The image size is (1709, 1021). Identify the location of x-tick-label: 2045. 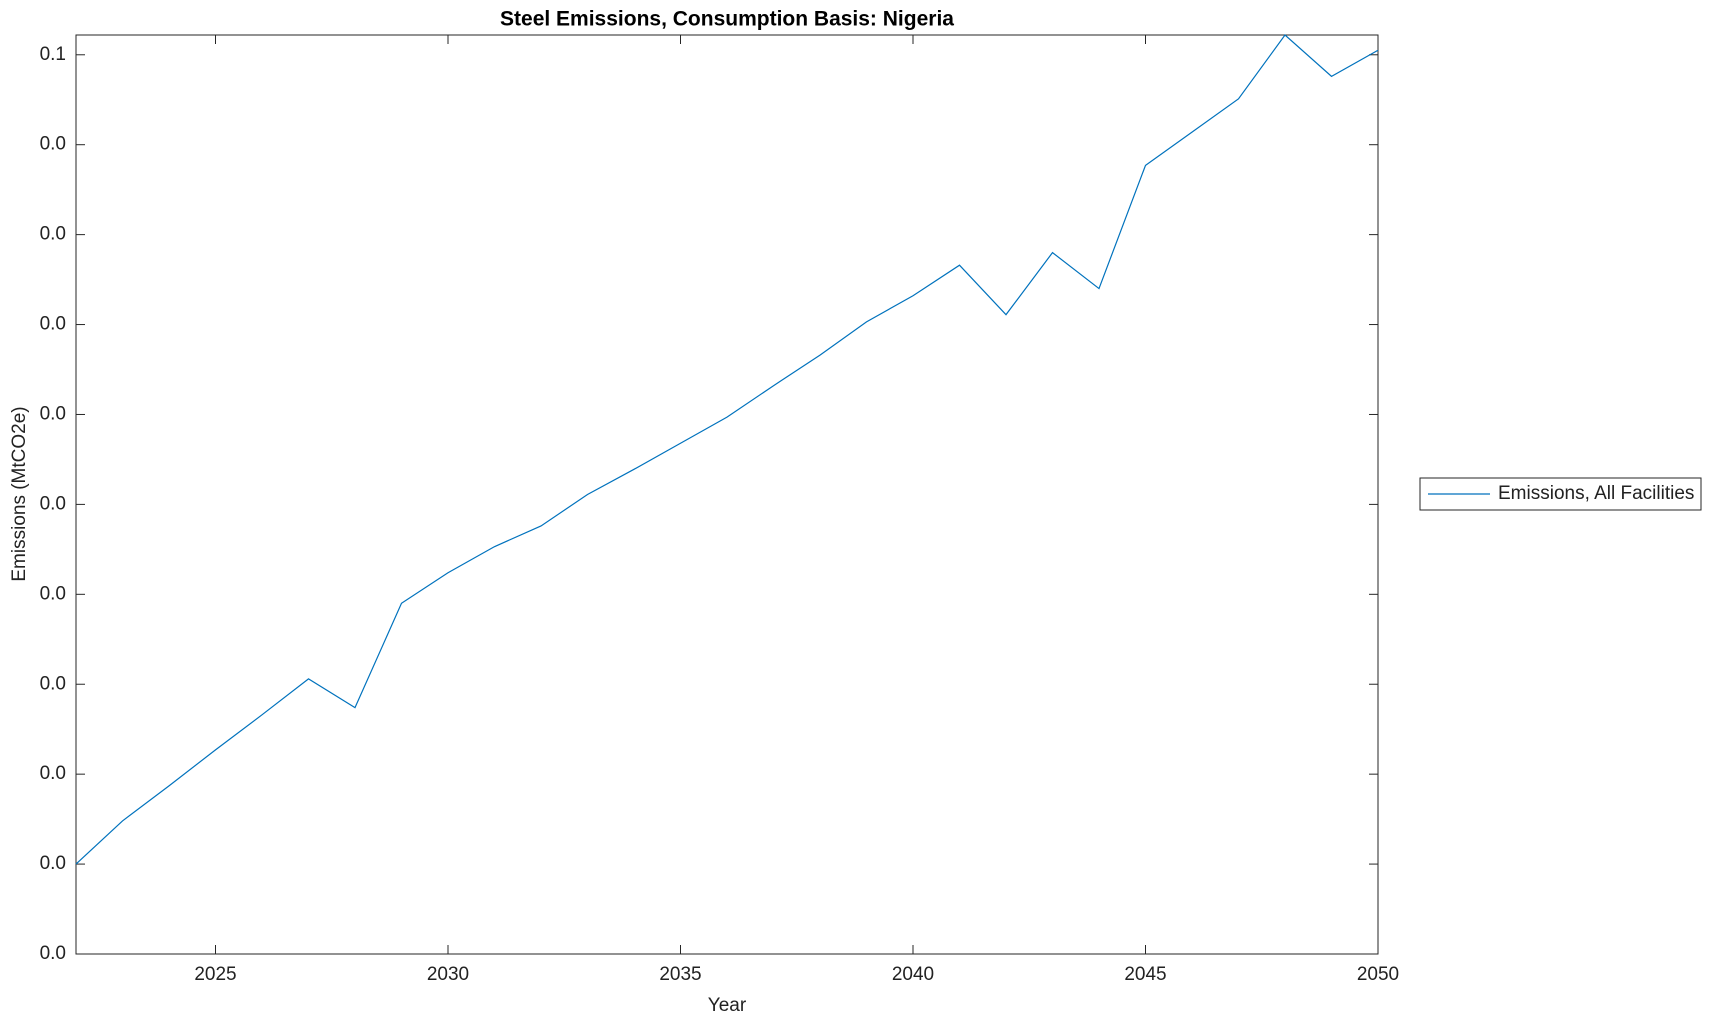
(1145, 974).